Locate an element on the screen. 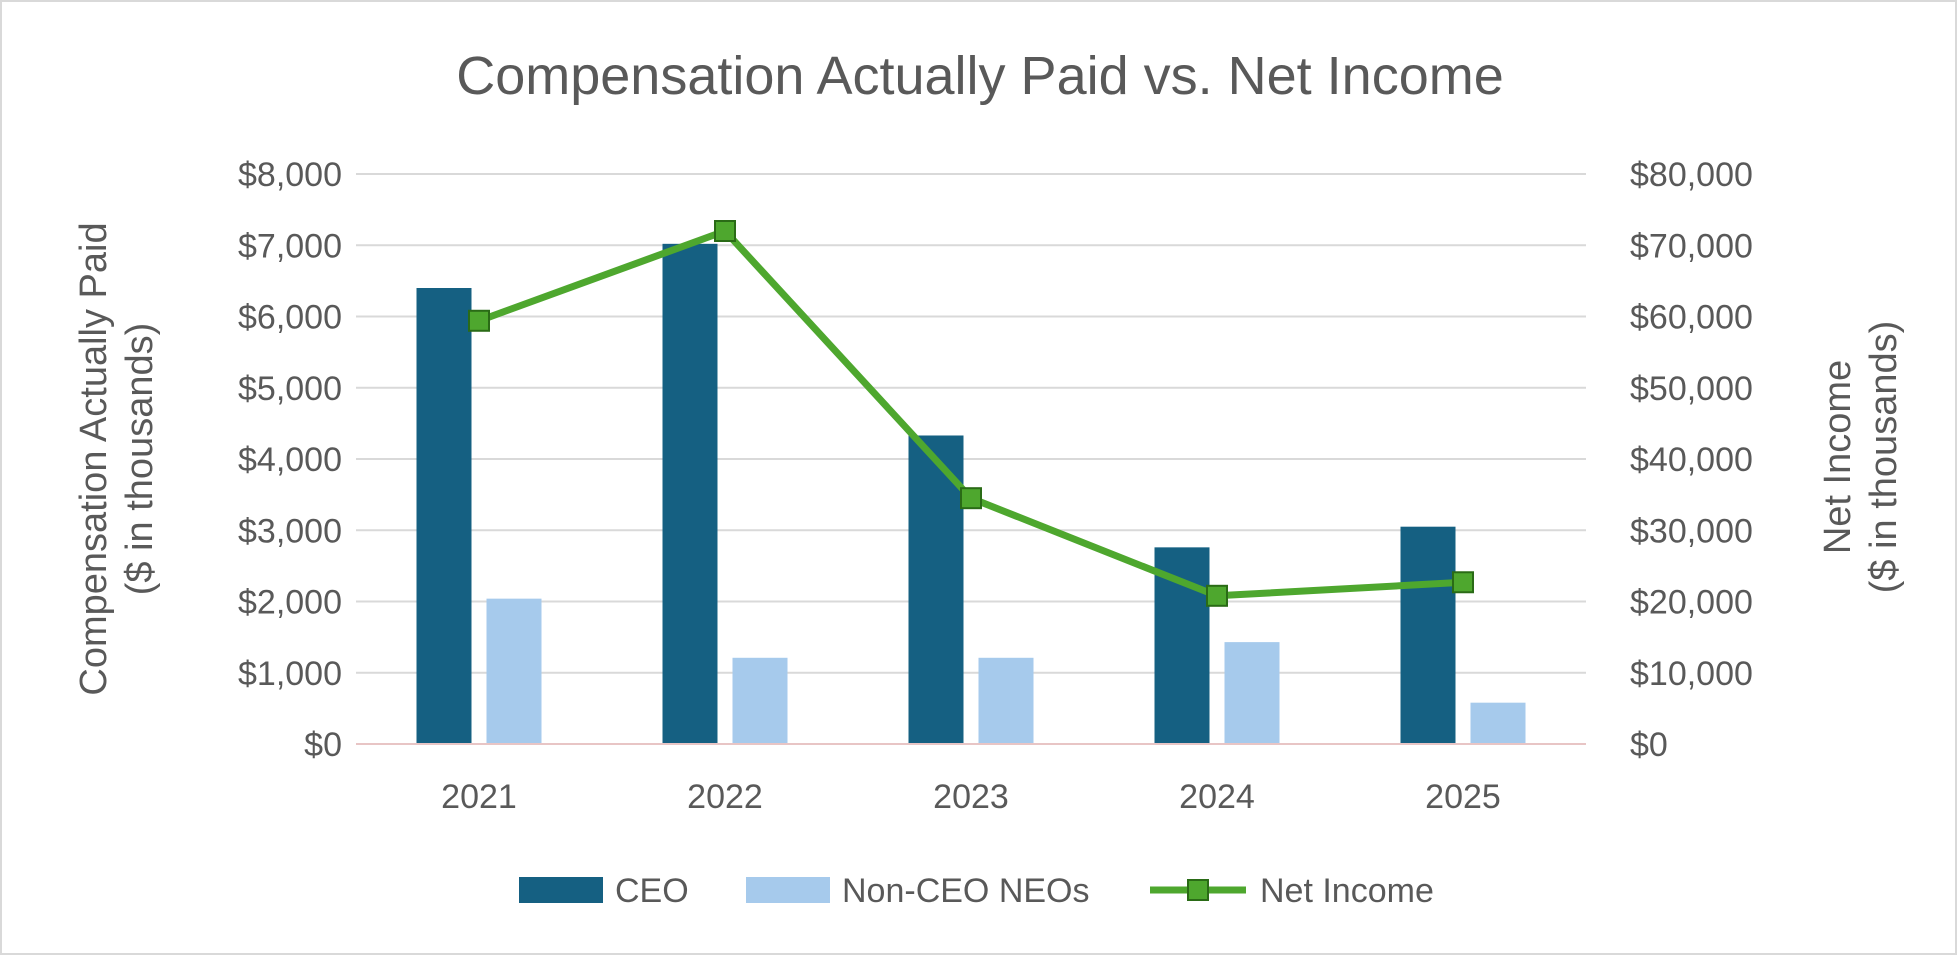 This screenshot has height=957, width=1957. y-right-tick-label: $10,000 is located at coordinates (1691, 674).